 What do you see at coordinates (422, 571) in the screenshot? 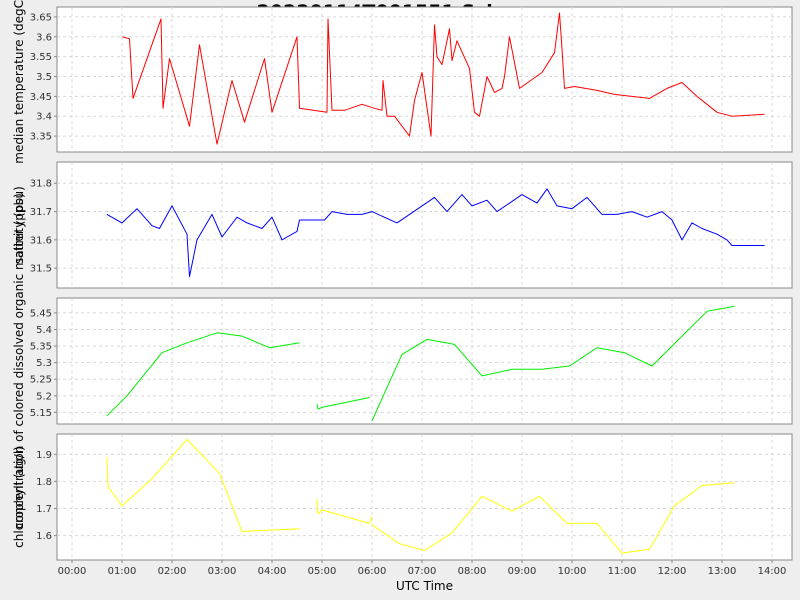
I see `x-tick-label: 07:00` at bounding box center [422, 571].